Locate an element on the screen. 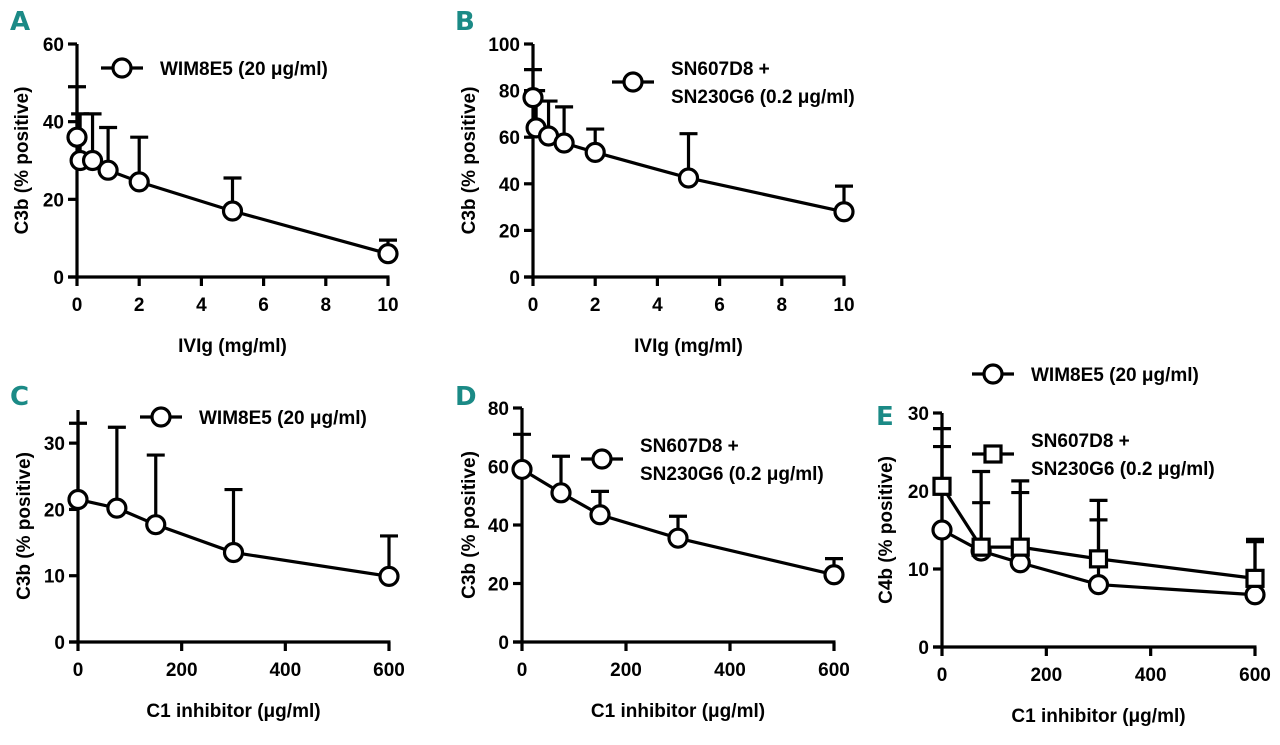 The height and width of the screenshot is (745, 1280). panel-letter: A is located at coordinates (20, 22).